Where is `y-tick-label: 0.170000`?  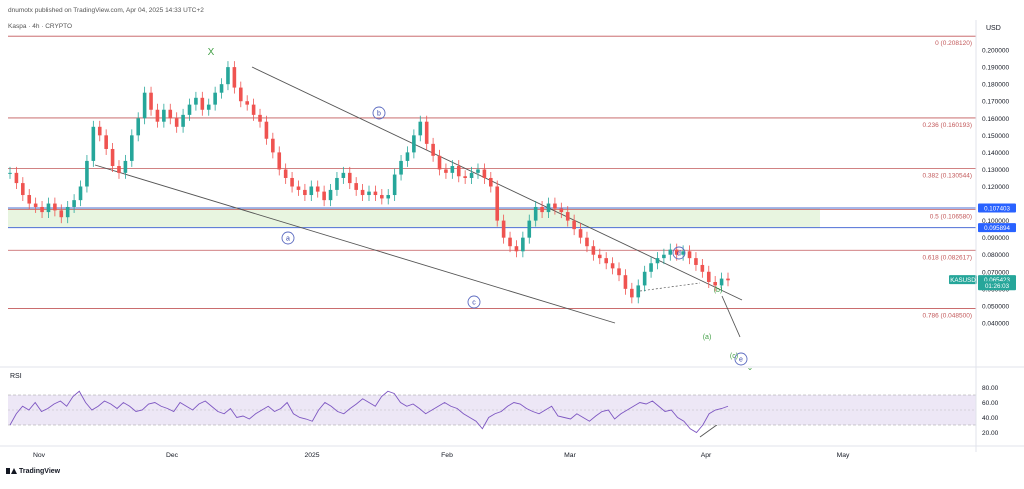 y-tick-label: 0.170000 is located at coordinates (995, 102).